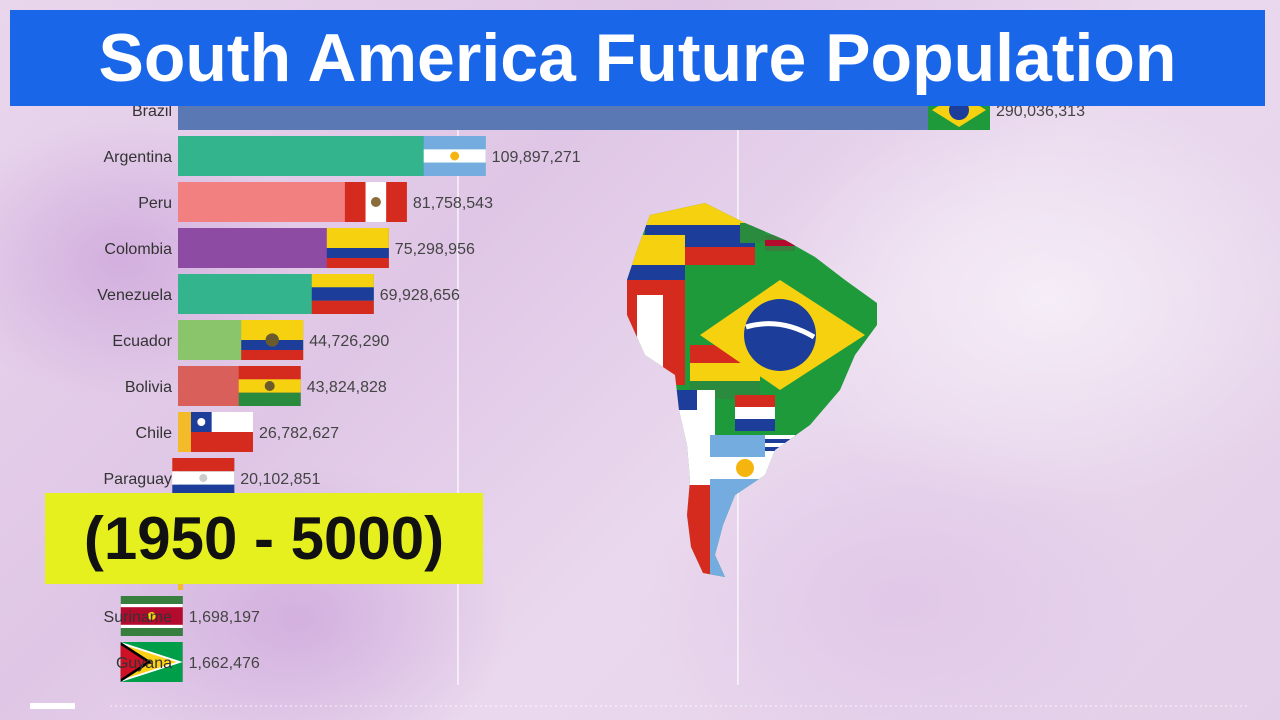  I want to click on value-label: 43,824,828, so click(347, 387).